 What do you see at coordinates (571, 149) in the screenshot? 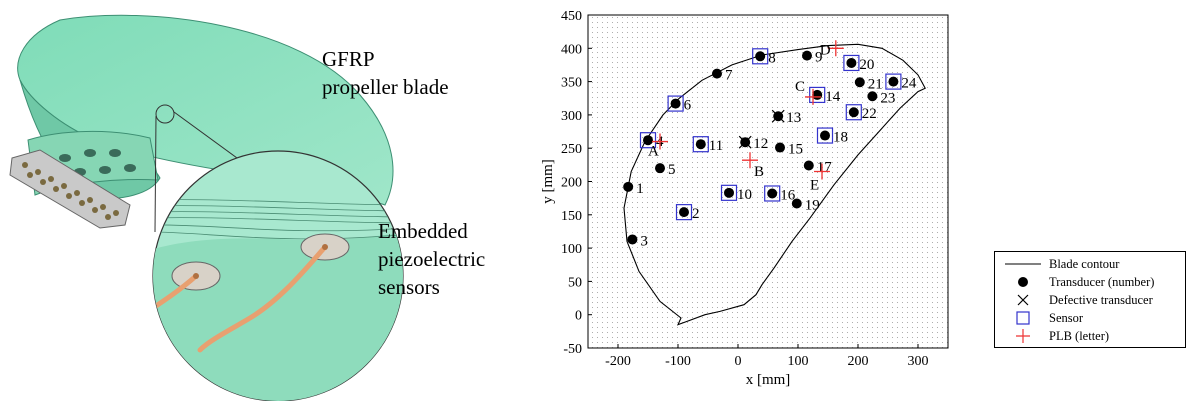
I see `y-tick-label: 250` at bounding box center [571, 149].